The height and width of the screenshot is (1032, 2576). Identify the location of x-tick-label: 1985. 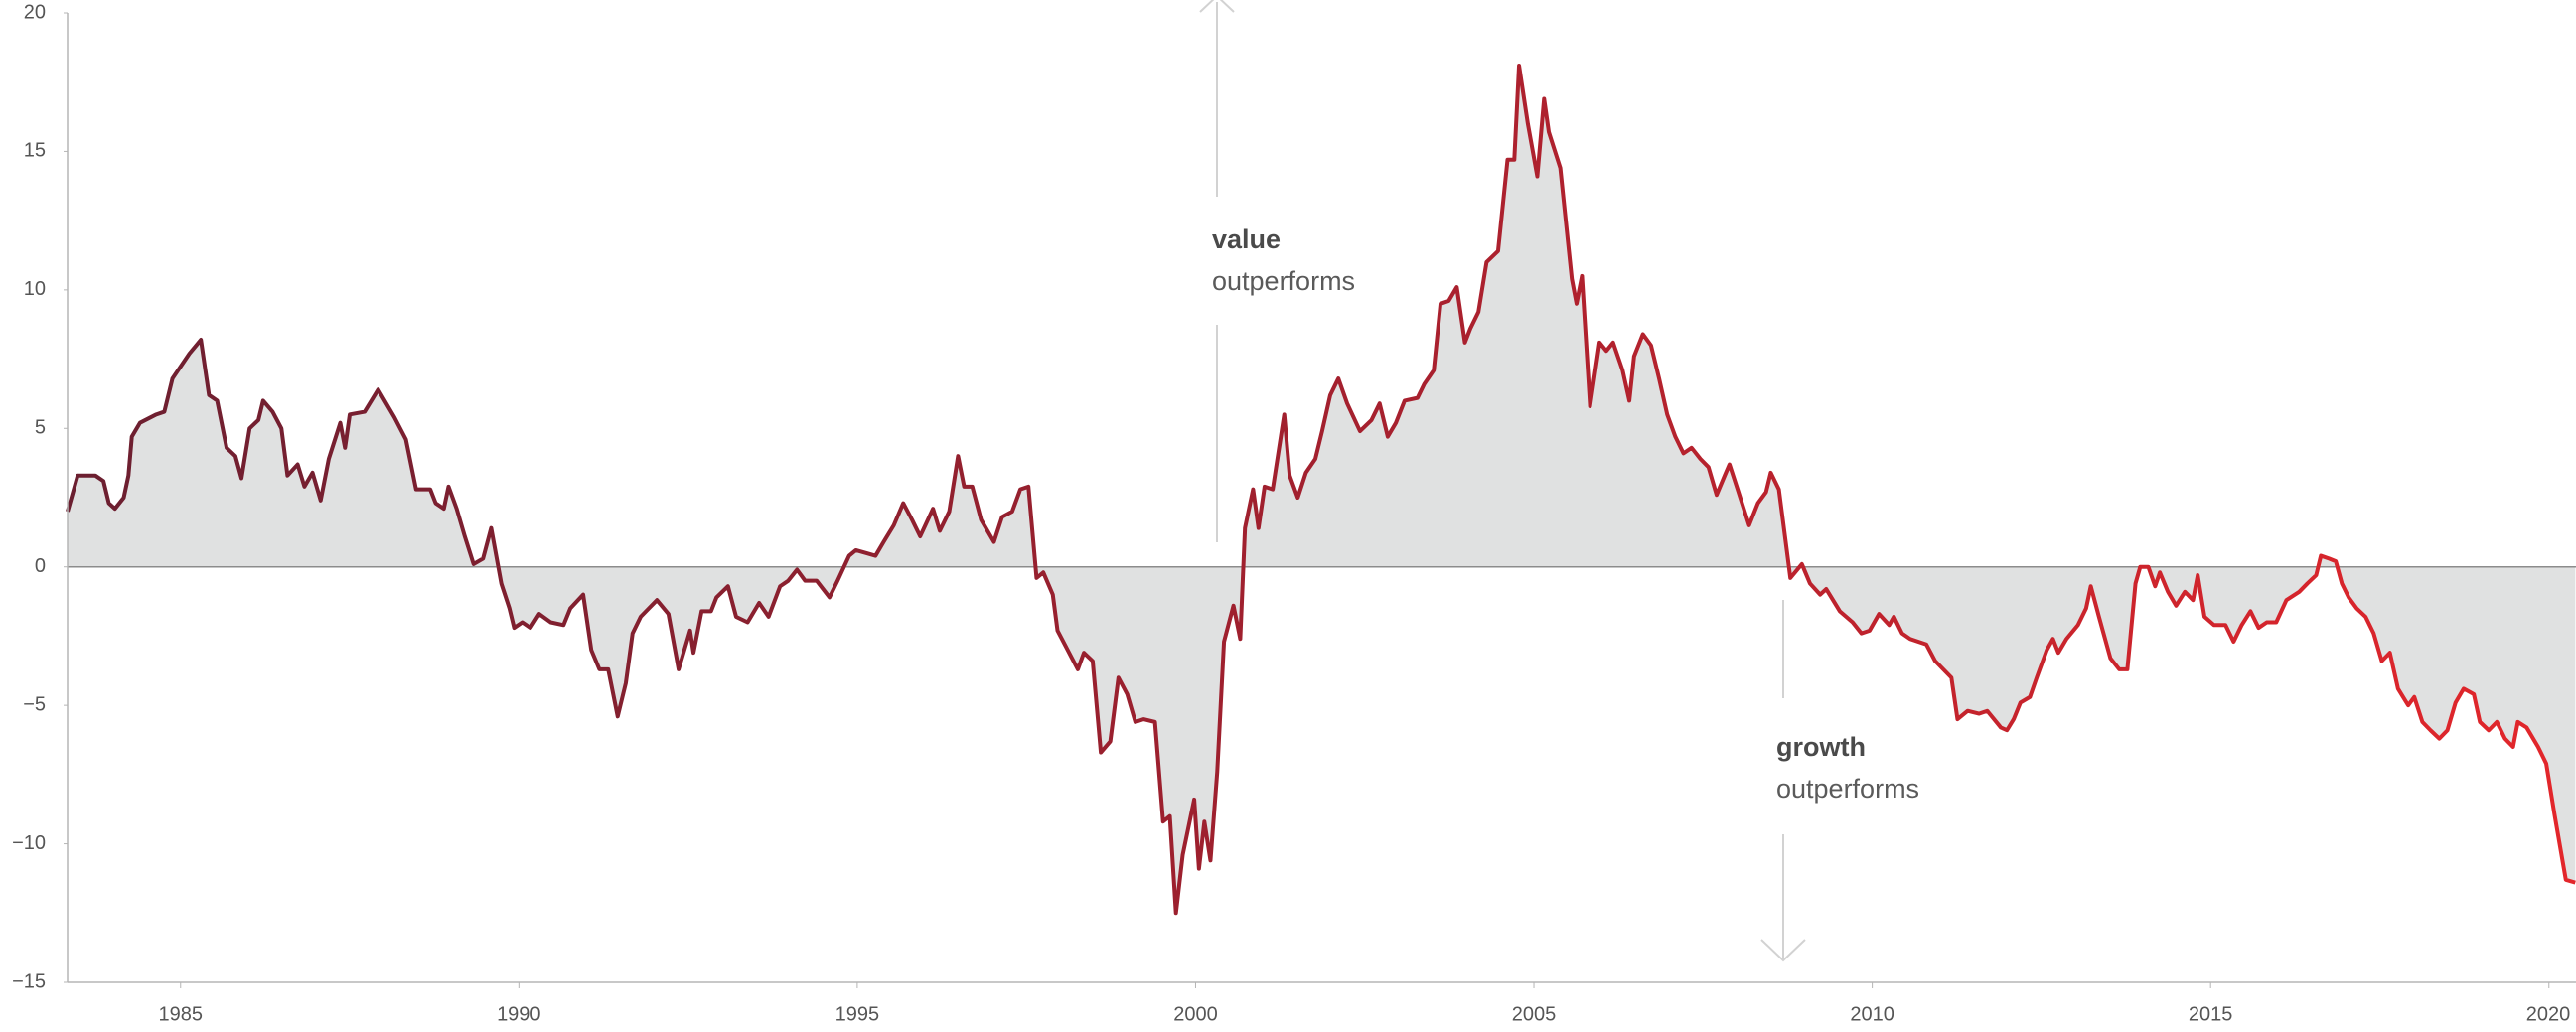
(181, 1014).